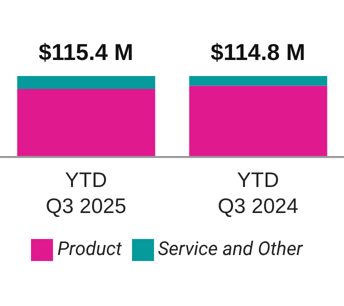 This screenshot has width=344, height=306. I want to click on x-tick-label: YTD Q3 2024, so click(258, 193).